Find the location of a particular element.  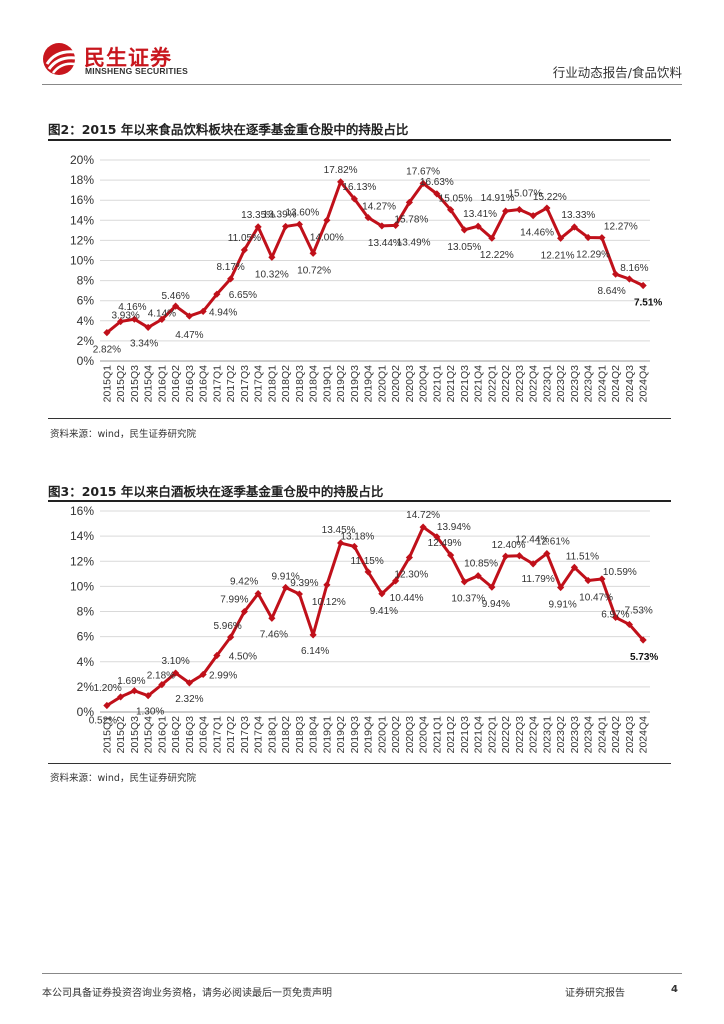

figure-3-top-rule is located at coordinates (359, 501).